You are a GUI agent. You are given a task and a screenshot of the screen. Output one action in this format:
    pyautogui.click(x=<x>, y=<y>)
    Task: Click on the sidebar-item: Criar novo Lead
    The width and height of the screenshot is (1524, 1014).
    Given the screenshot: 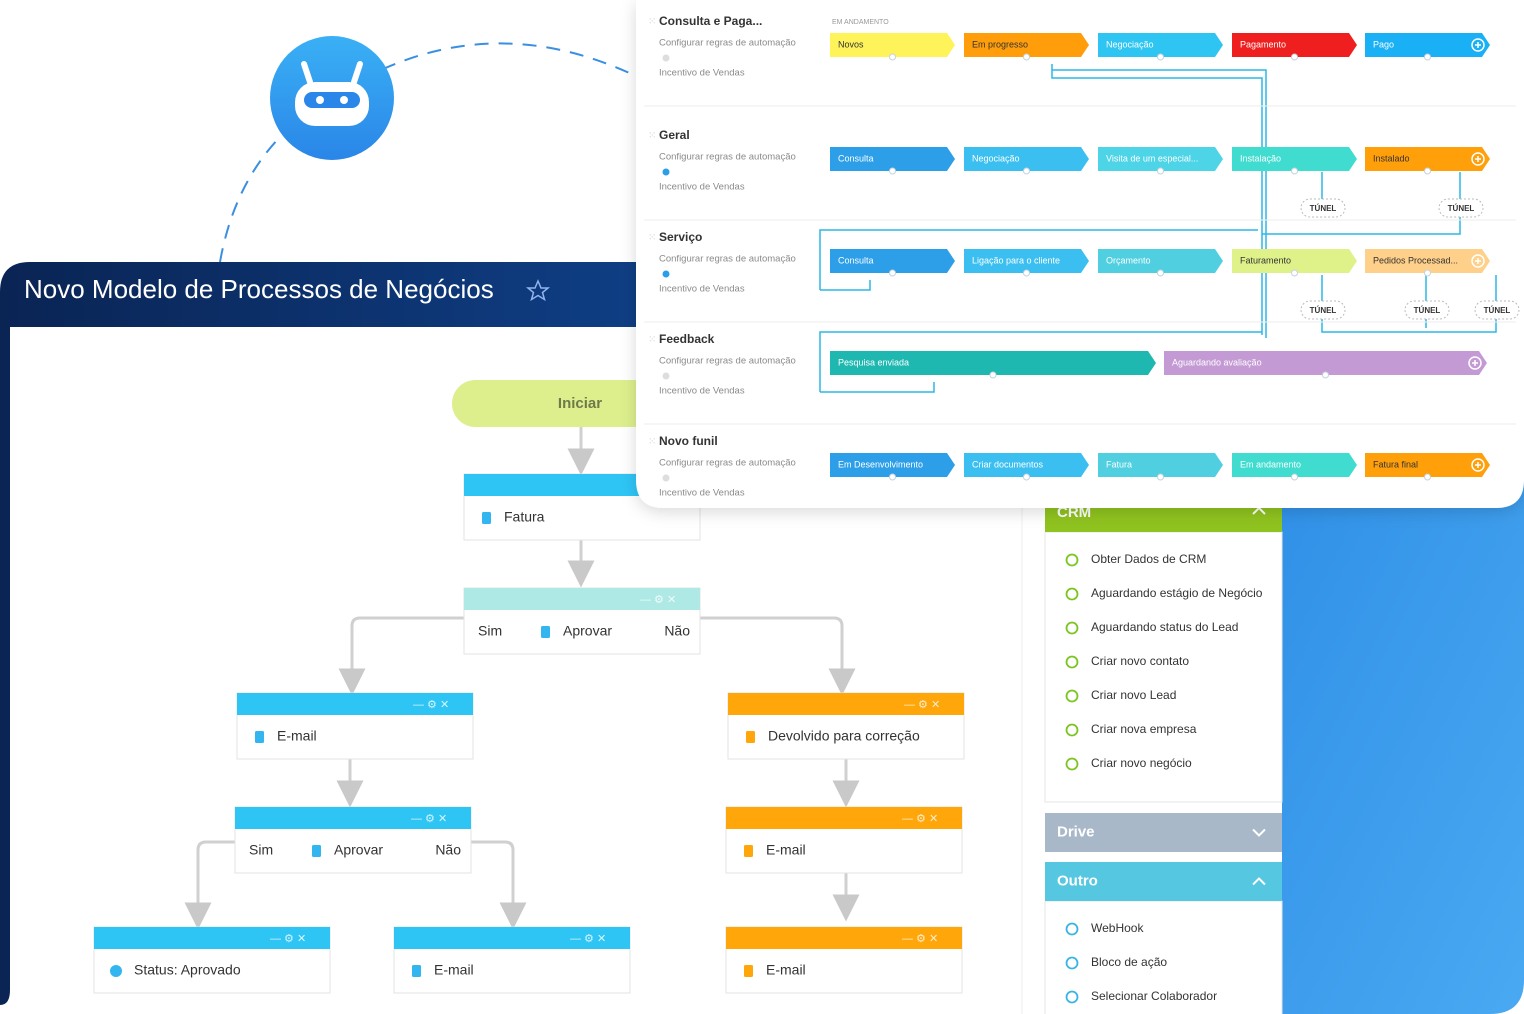 What is the action you would take?
    pyautogui.click(x=1133, y=695)
    